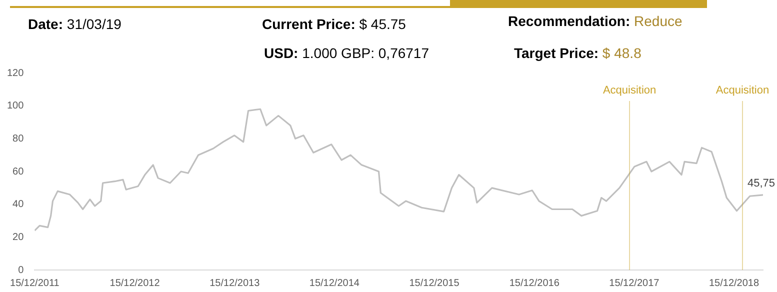 The width and height of the screenshot is (777, 292). What do you see at coordinates (235, 283) in the screenshot?
I see `x-tick-label: 15/12/2013` at bounding box center [235, 283].